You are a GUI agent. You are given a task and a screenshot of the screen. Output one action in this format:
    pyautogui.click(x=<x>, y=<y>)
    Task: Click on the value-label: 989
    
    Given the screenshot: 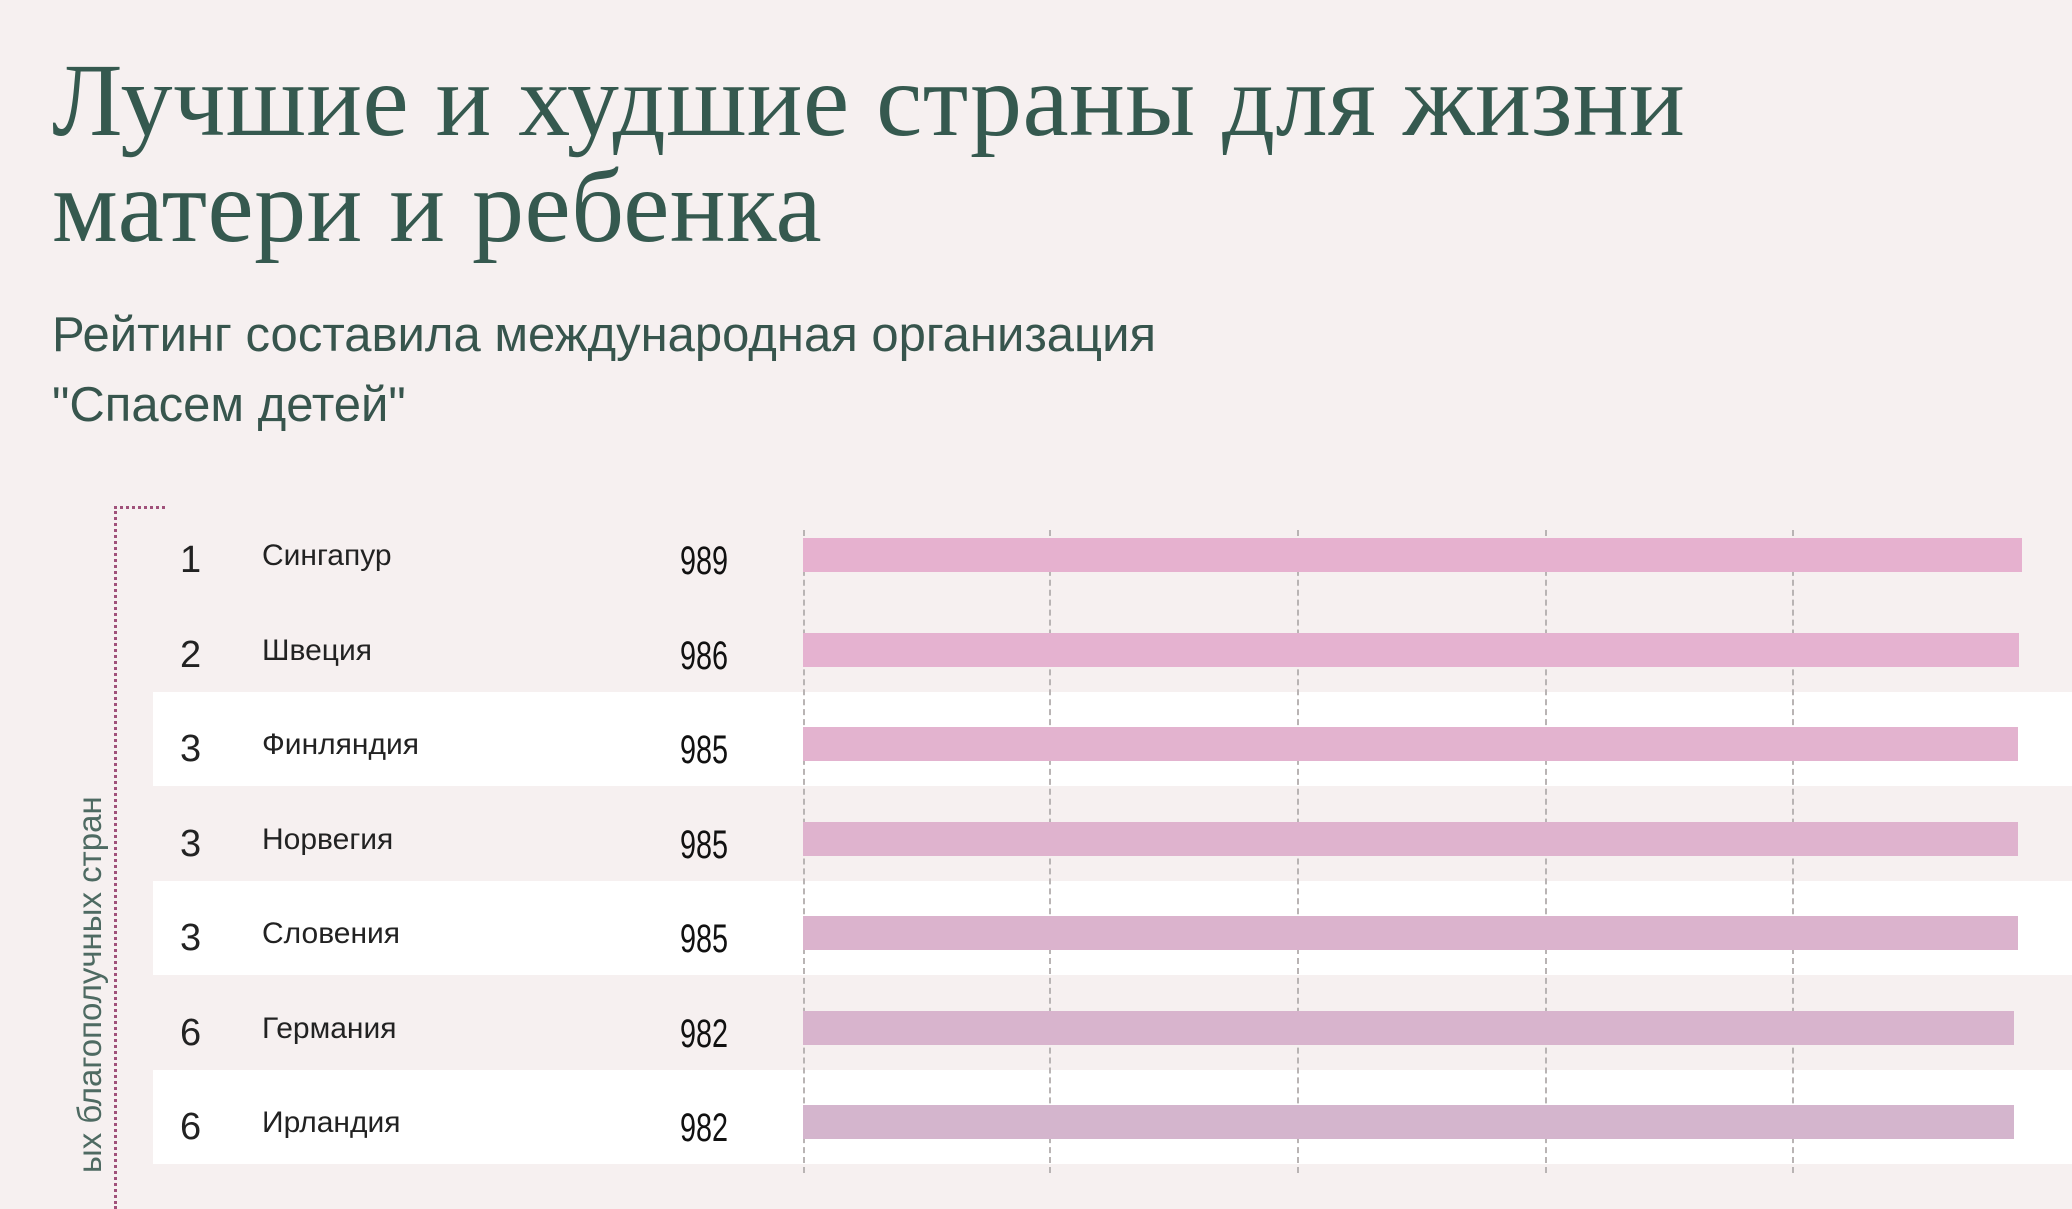 What is the action you would take?
    pyautogui.click(x=704, y=561)
    